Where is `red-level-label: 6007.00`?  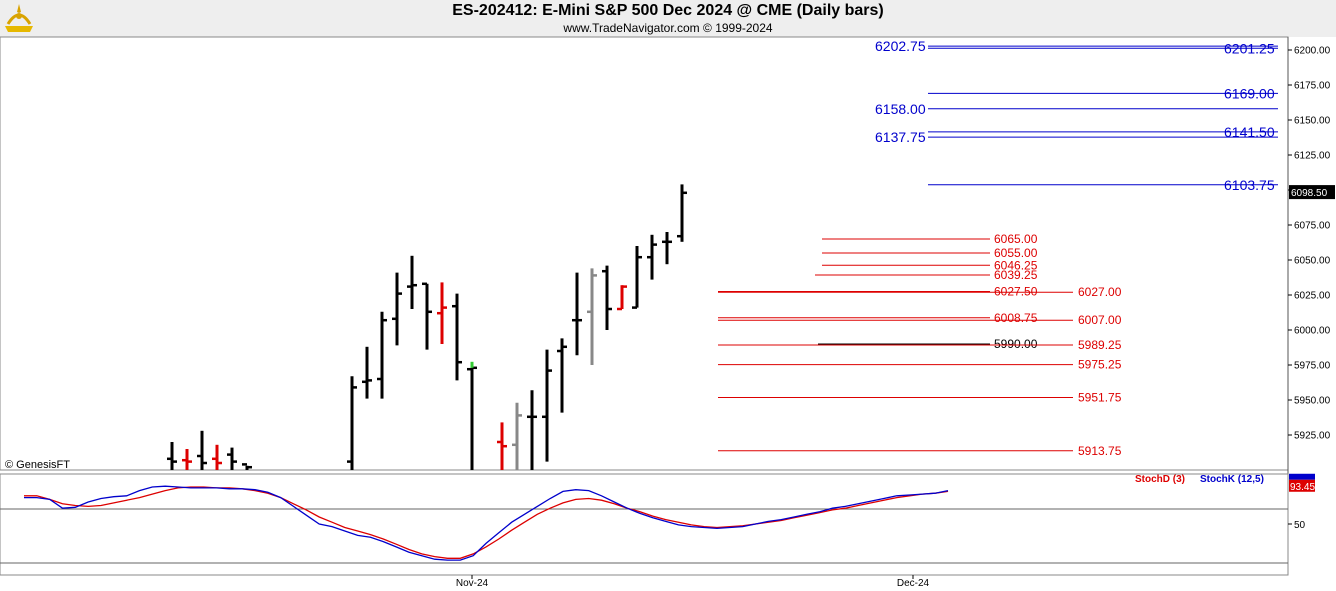 red-level-label: 6007.00 is located at coordinates (1100, 320).